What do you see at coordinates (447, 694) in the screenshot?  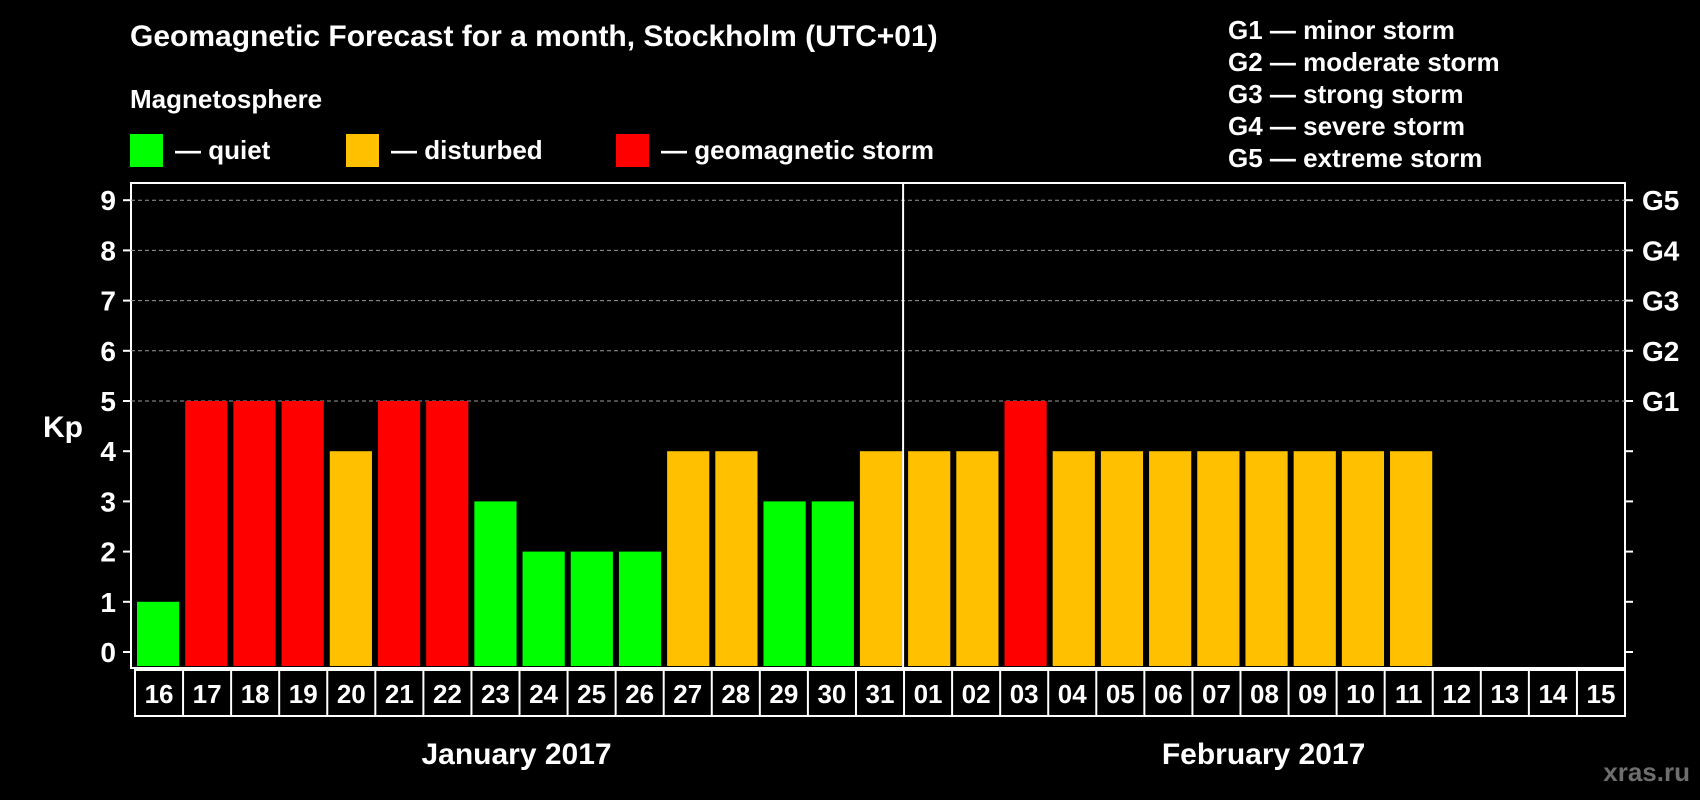 I see `day-label-22: 22` at bounding box center [447, 694].